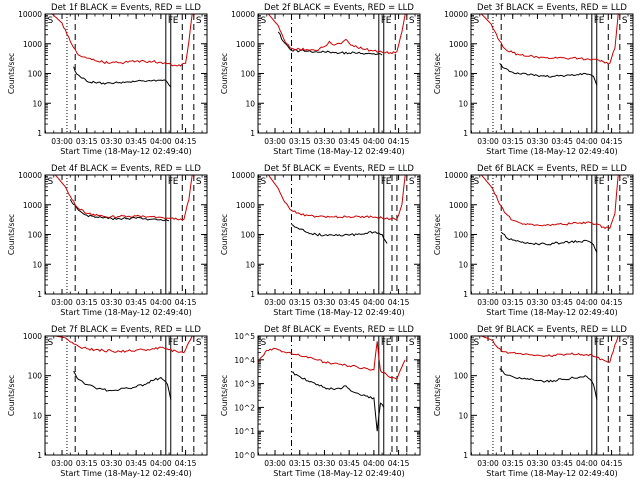 The width and height of the screenshot is (640, 480). What do you see at coordinates (548, 384) in the screenshot?
I see `series-line-events` at bounding box center [548, 384].